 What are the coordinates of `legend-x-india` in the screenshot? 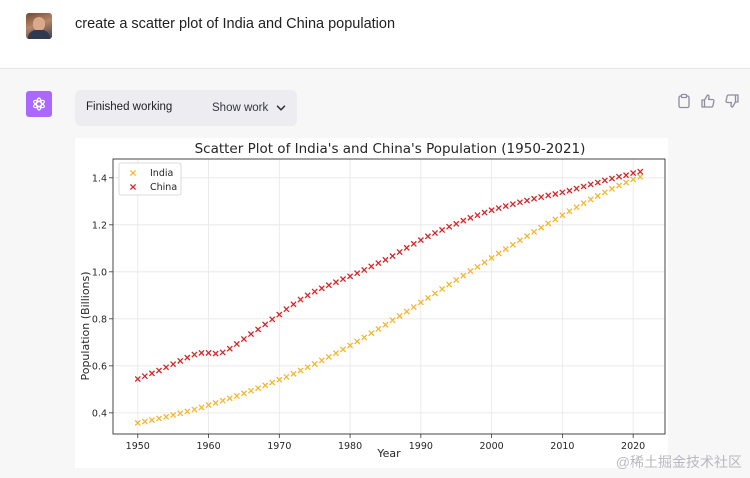 It's located at (133, 173).